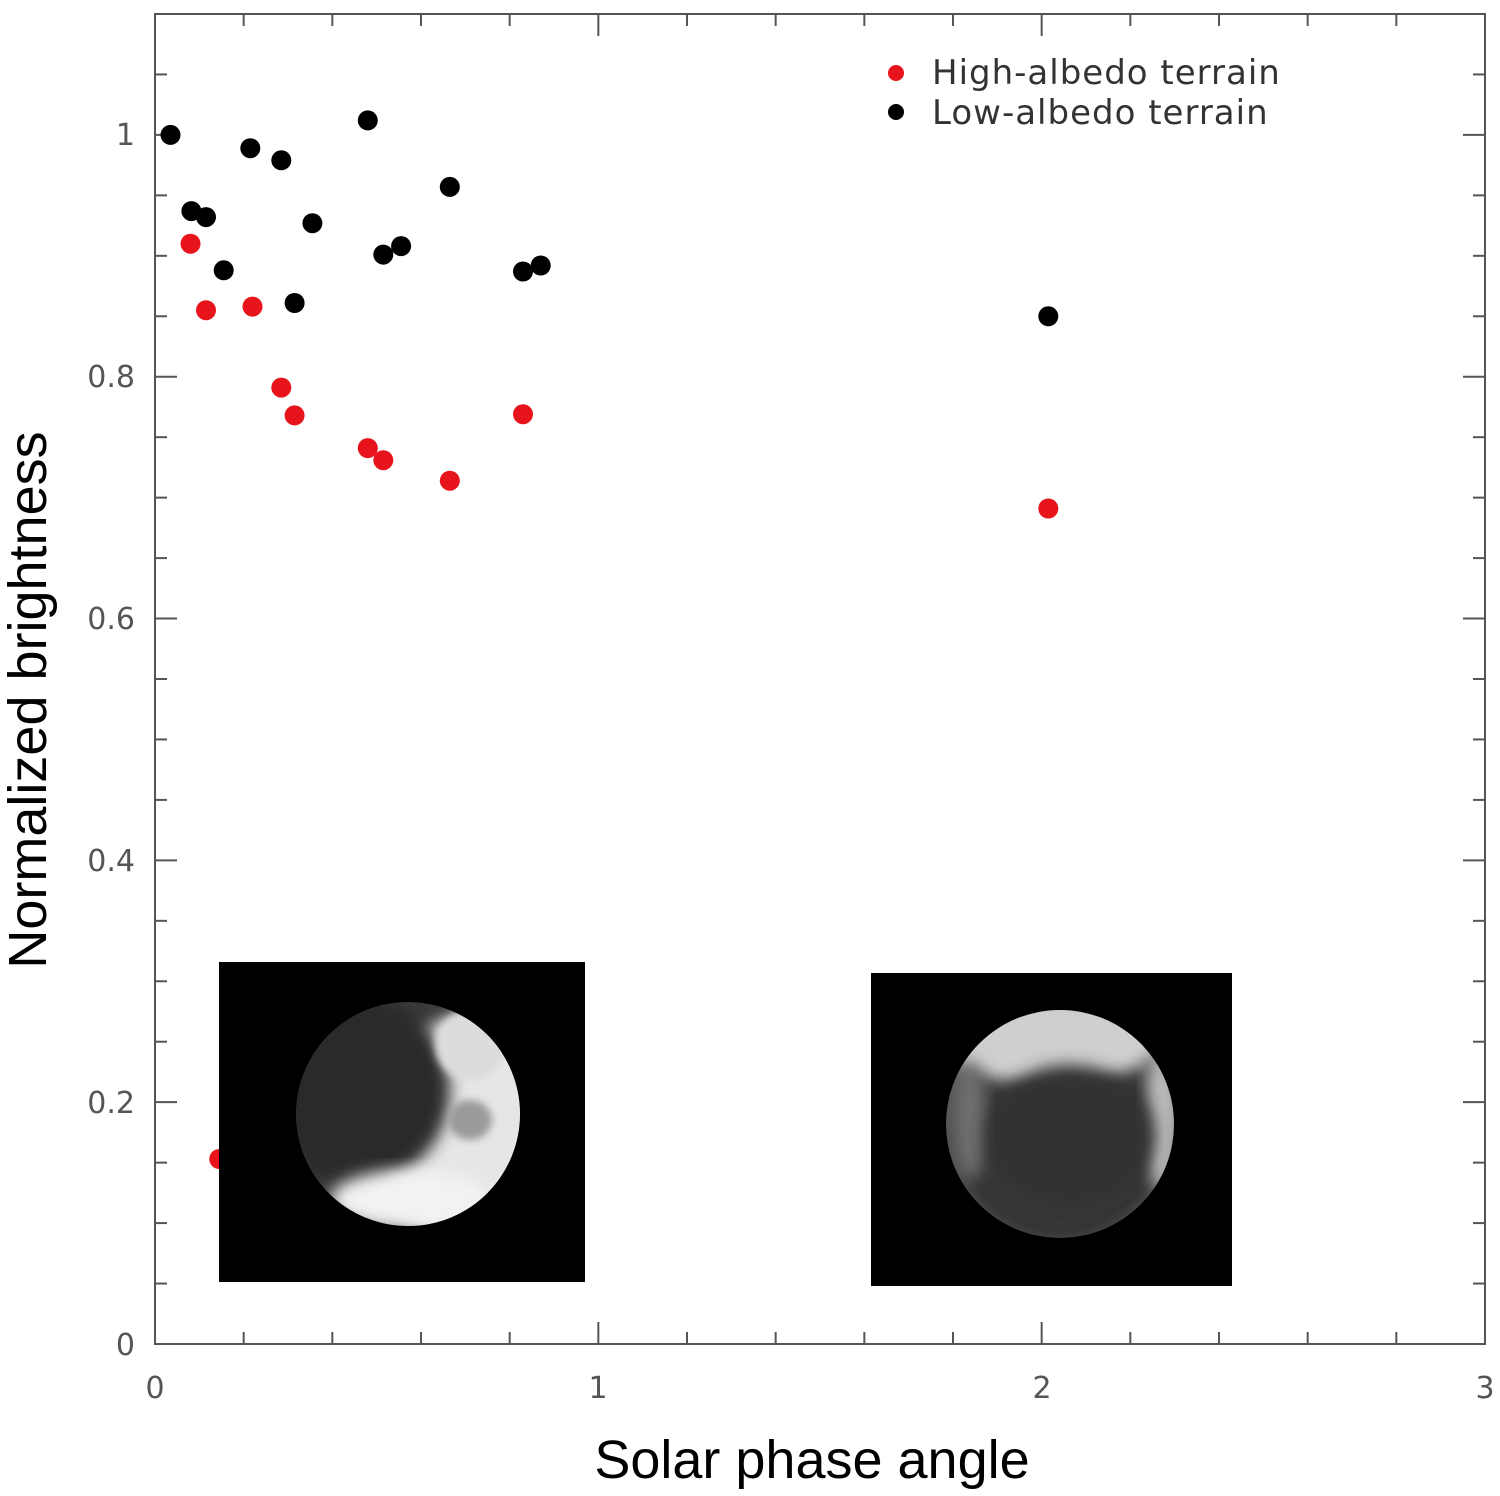  I want to click on legend-marker-high-albedo, so click(896, 73).